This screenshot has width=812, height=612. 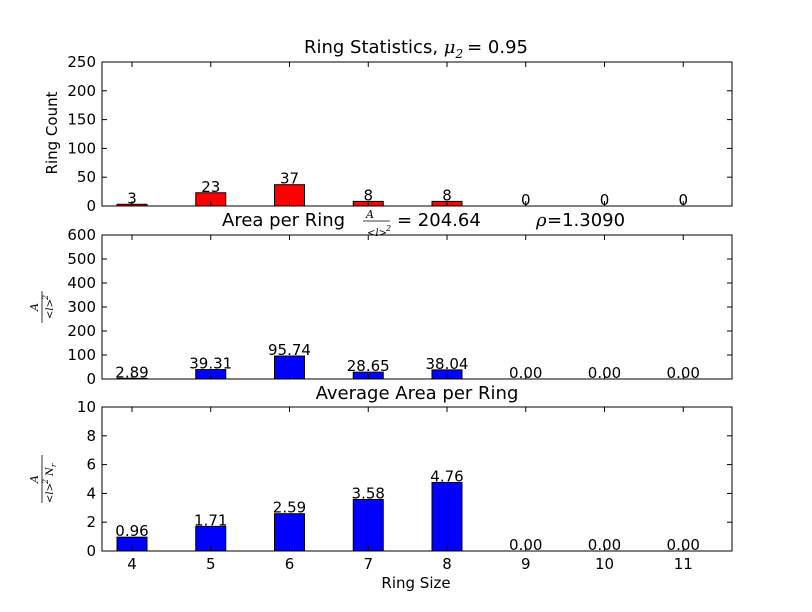 I want to click on panel1-title: Ring Statistics, μ2 = 0.95, so click(x=416, y=49).